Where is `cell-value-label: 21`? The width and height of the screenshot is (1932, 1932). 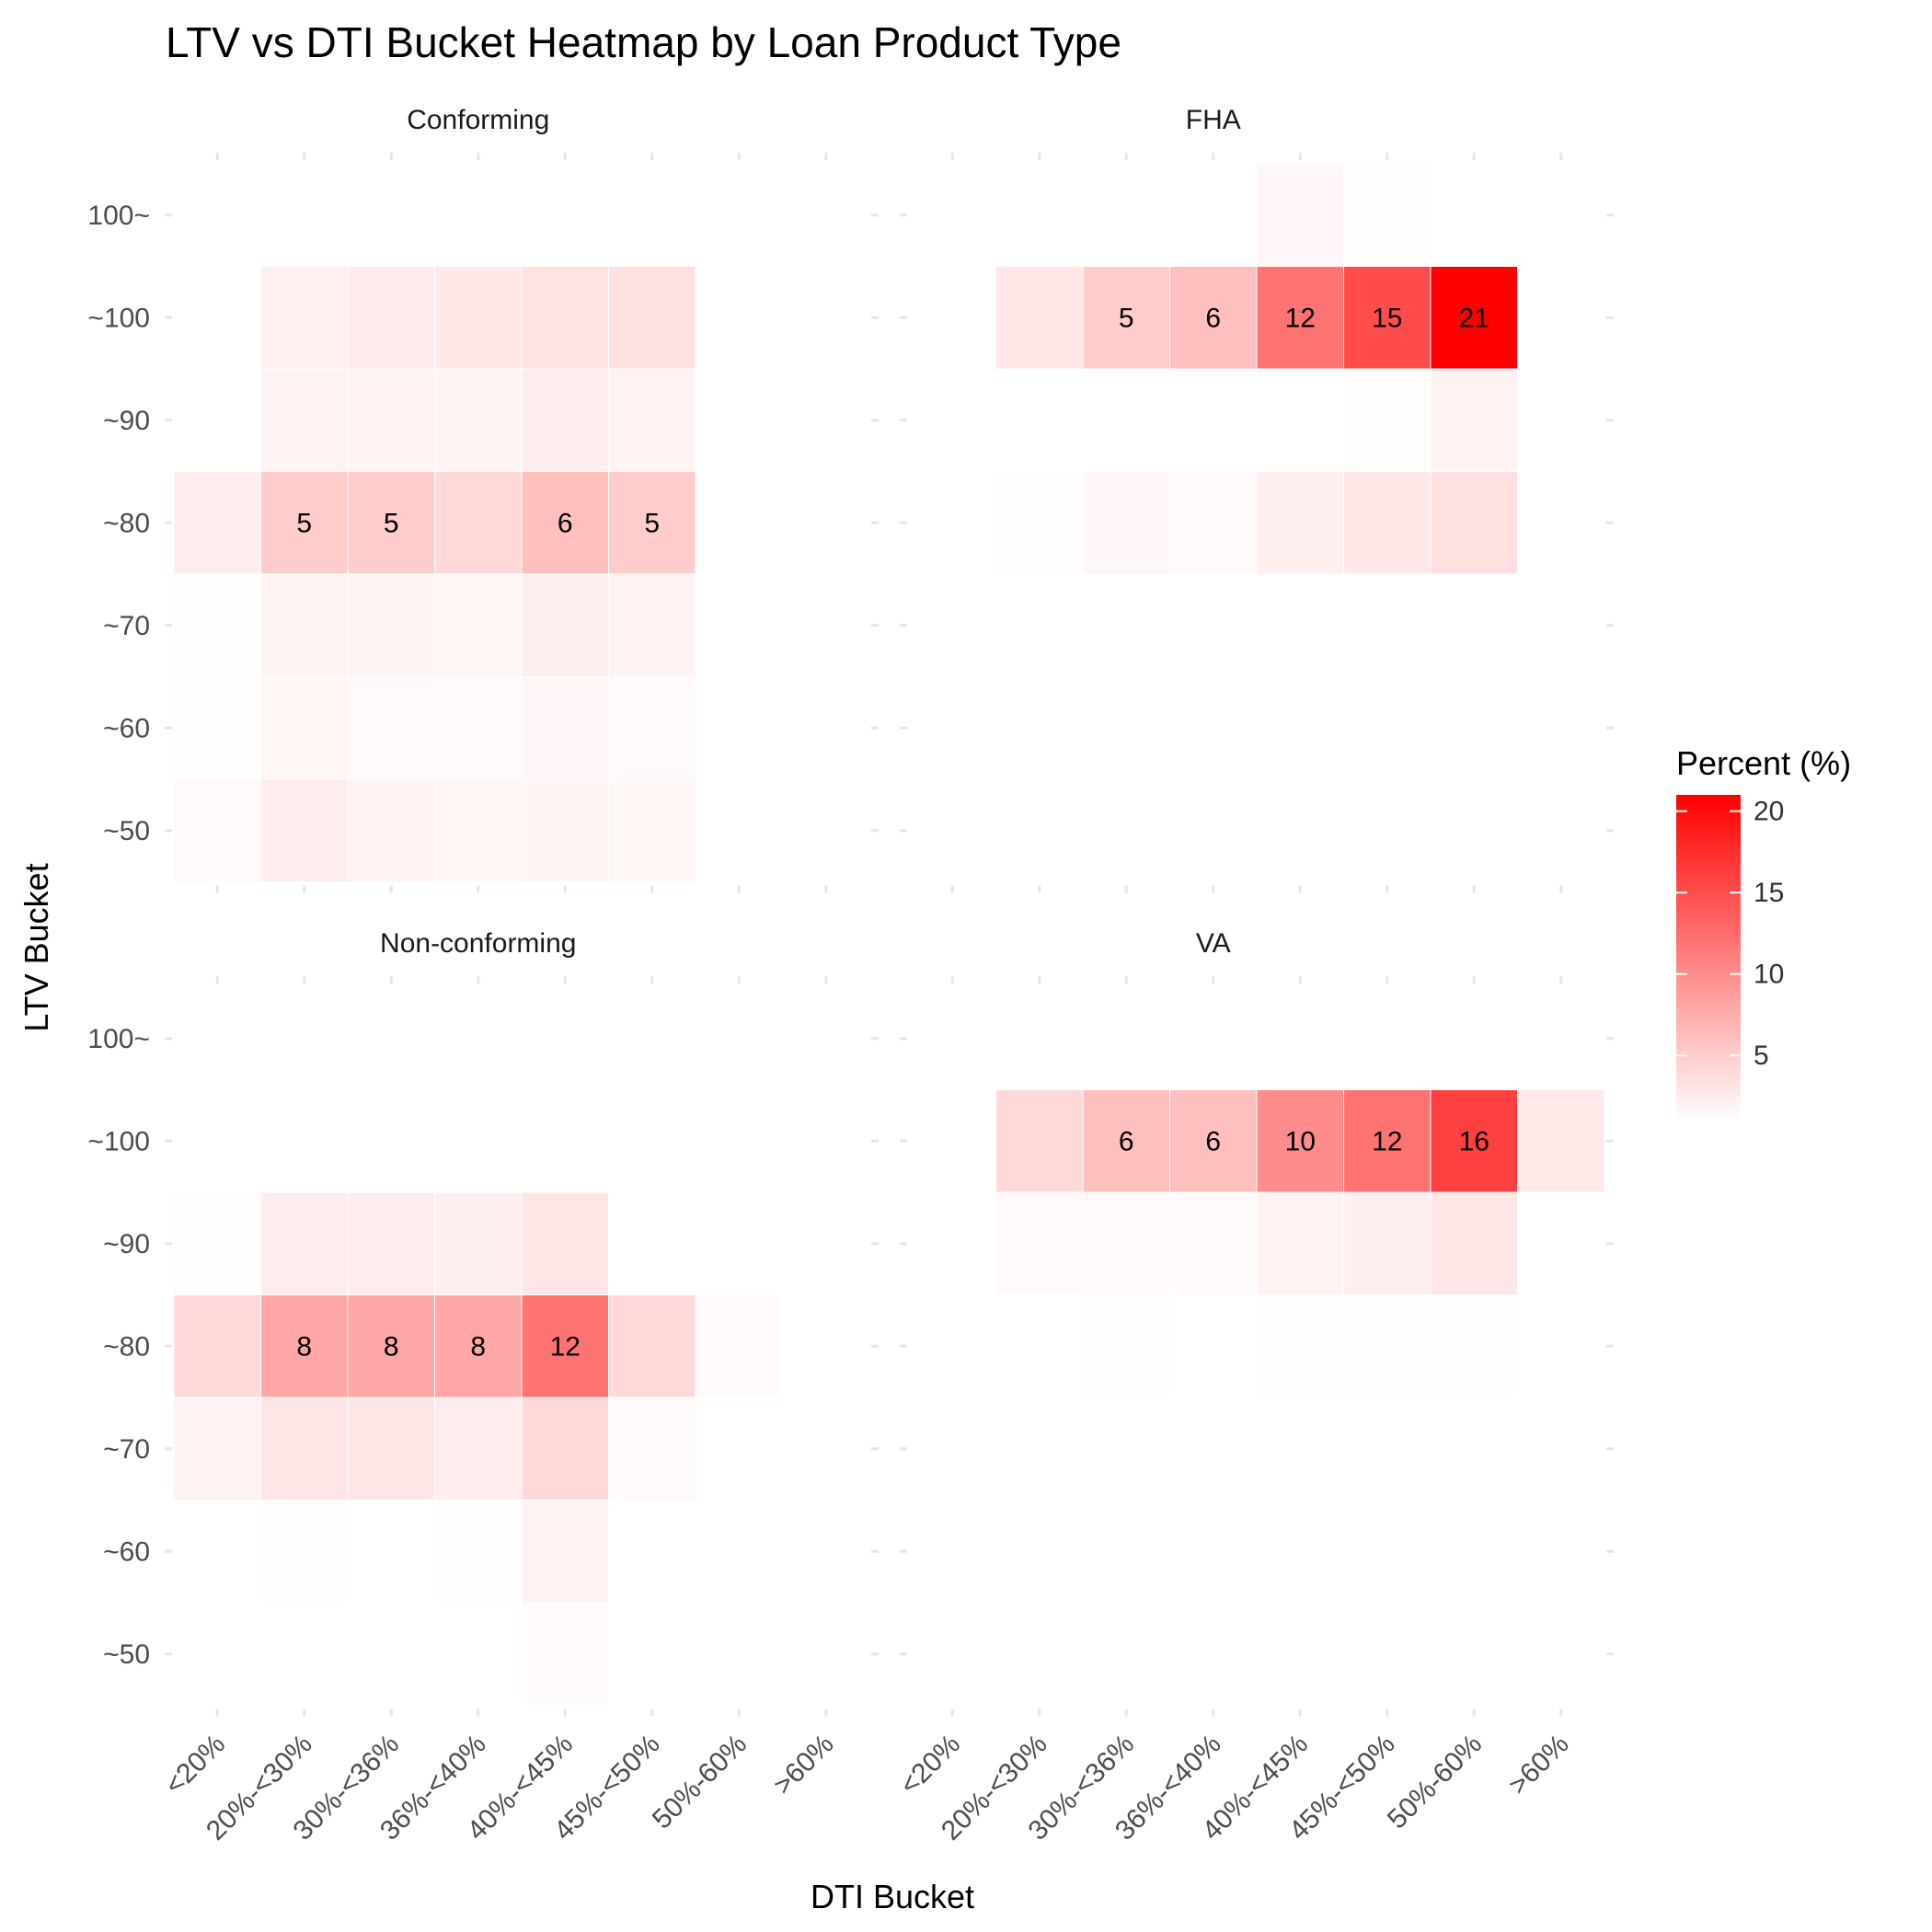
cell-value-label: 21 is located at coordinates (1474, 318).